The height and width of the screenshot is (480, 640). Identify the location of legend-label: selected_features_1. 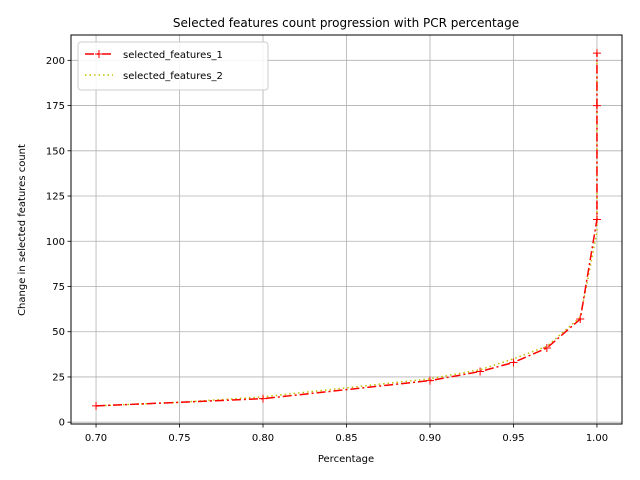
(173, 55).